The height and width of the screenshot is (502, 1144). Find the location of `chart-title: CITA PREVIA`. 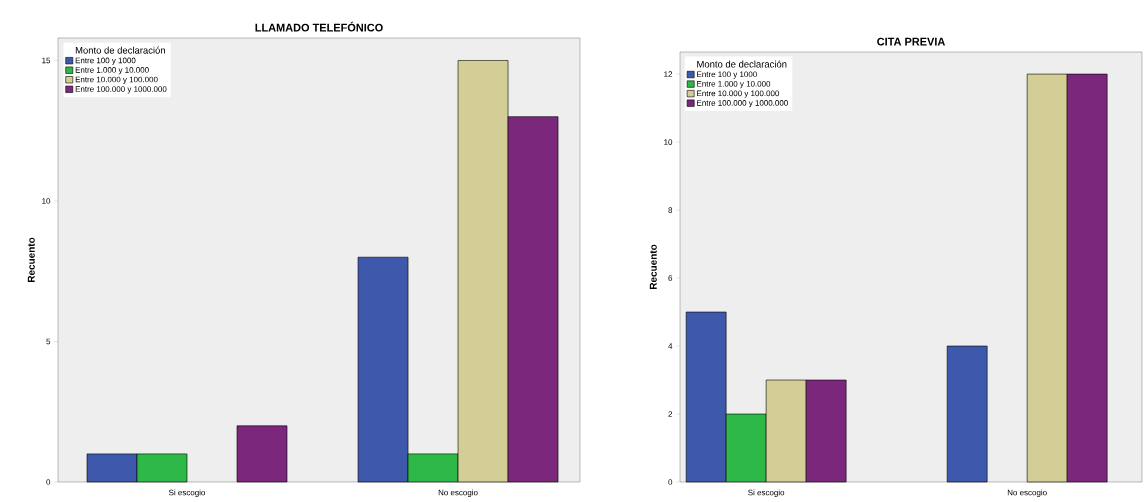

chart-title: CITA PREVIA is located at coordinates (911, 41).